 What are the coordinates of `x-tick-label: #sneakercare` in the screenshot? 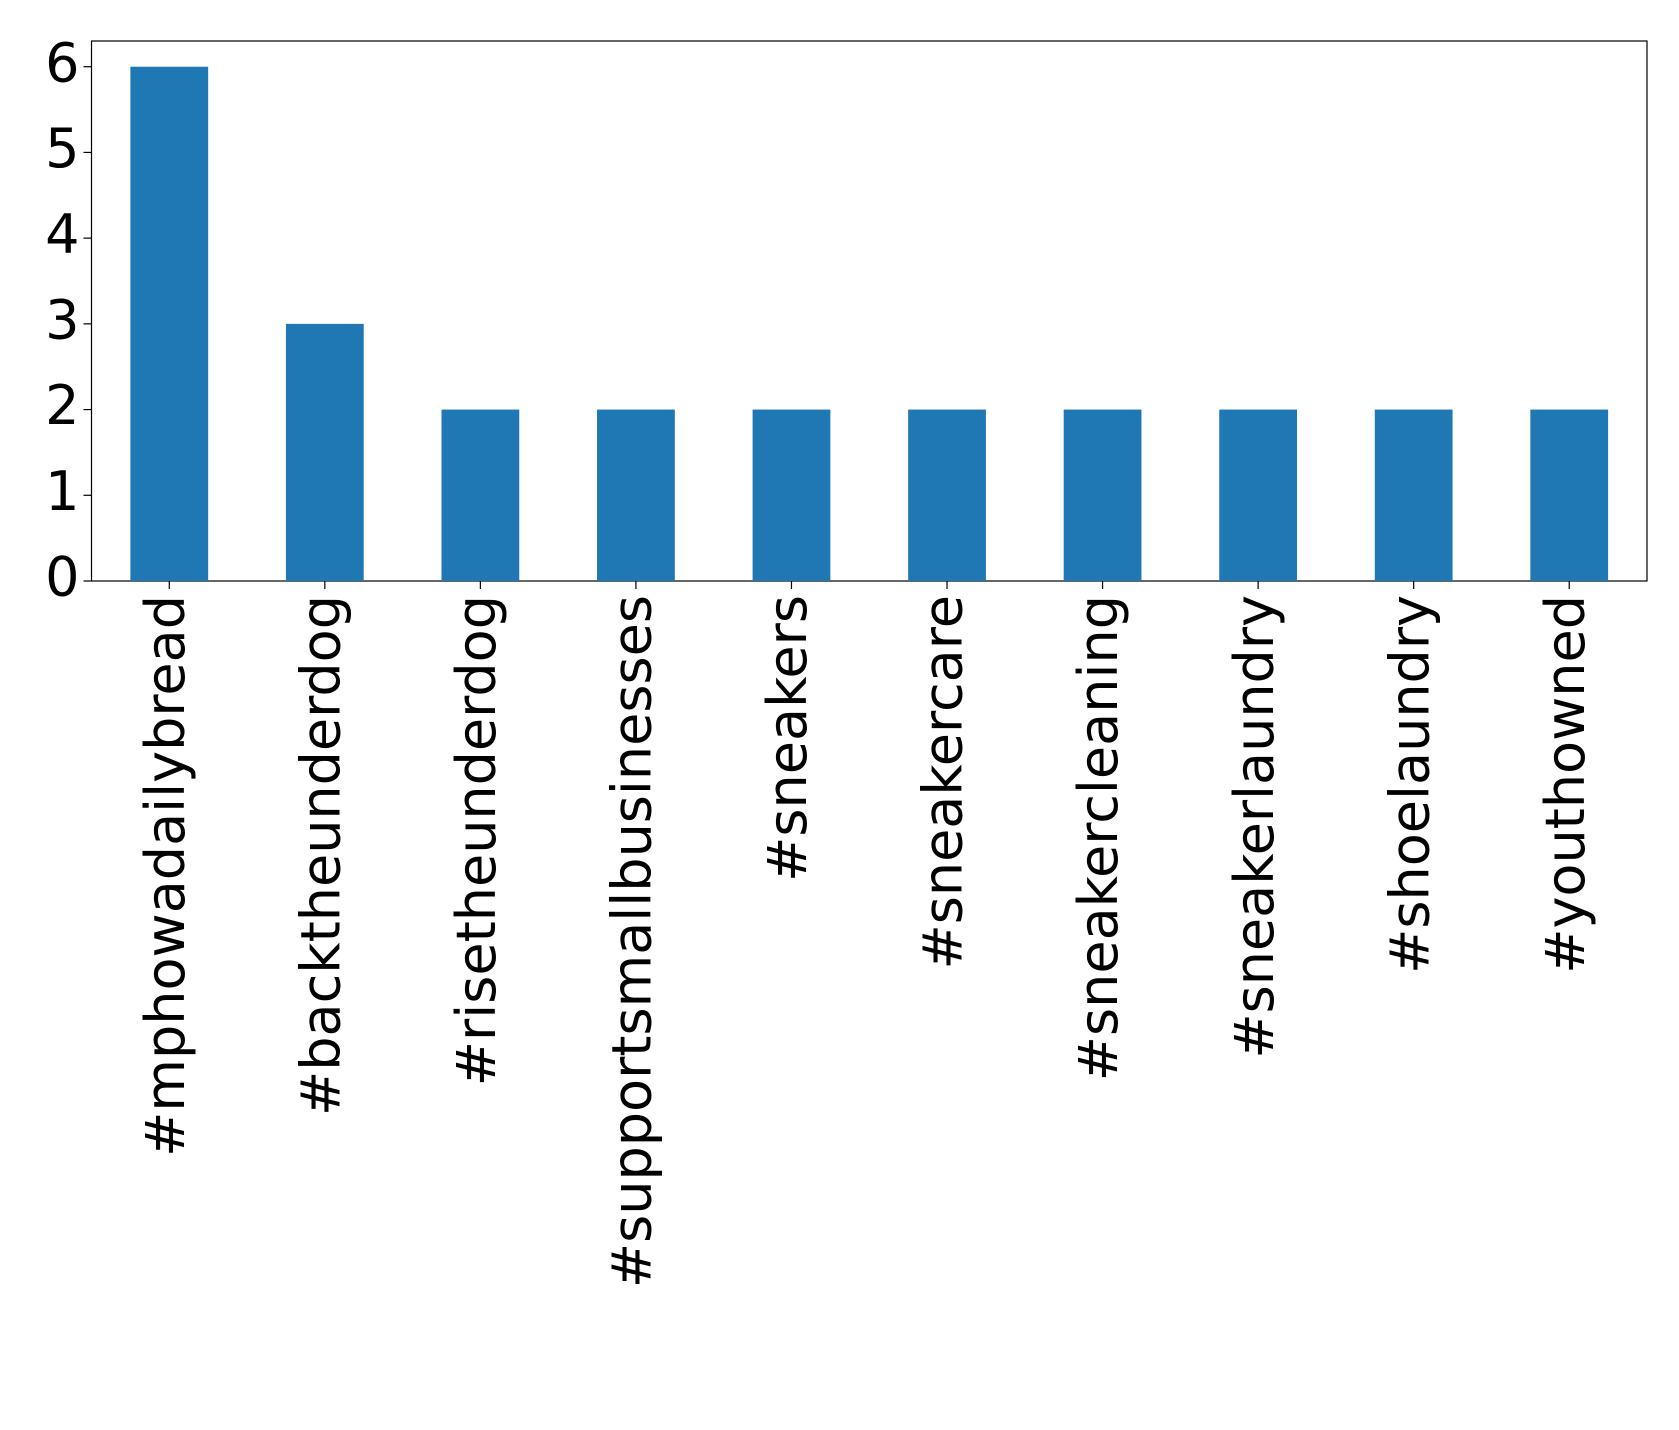 It's located at (943, 782).